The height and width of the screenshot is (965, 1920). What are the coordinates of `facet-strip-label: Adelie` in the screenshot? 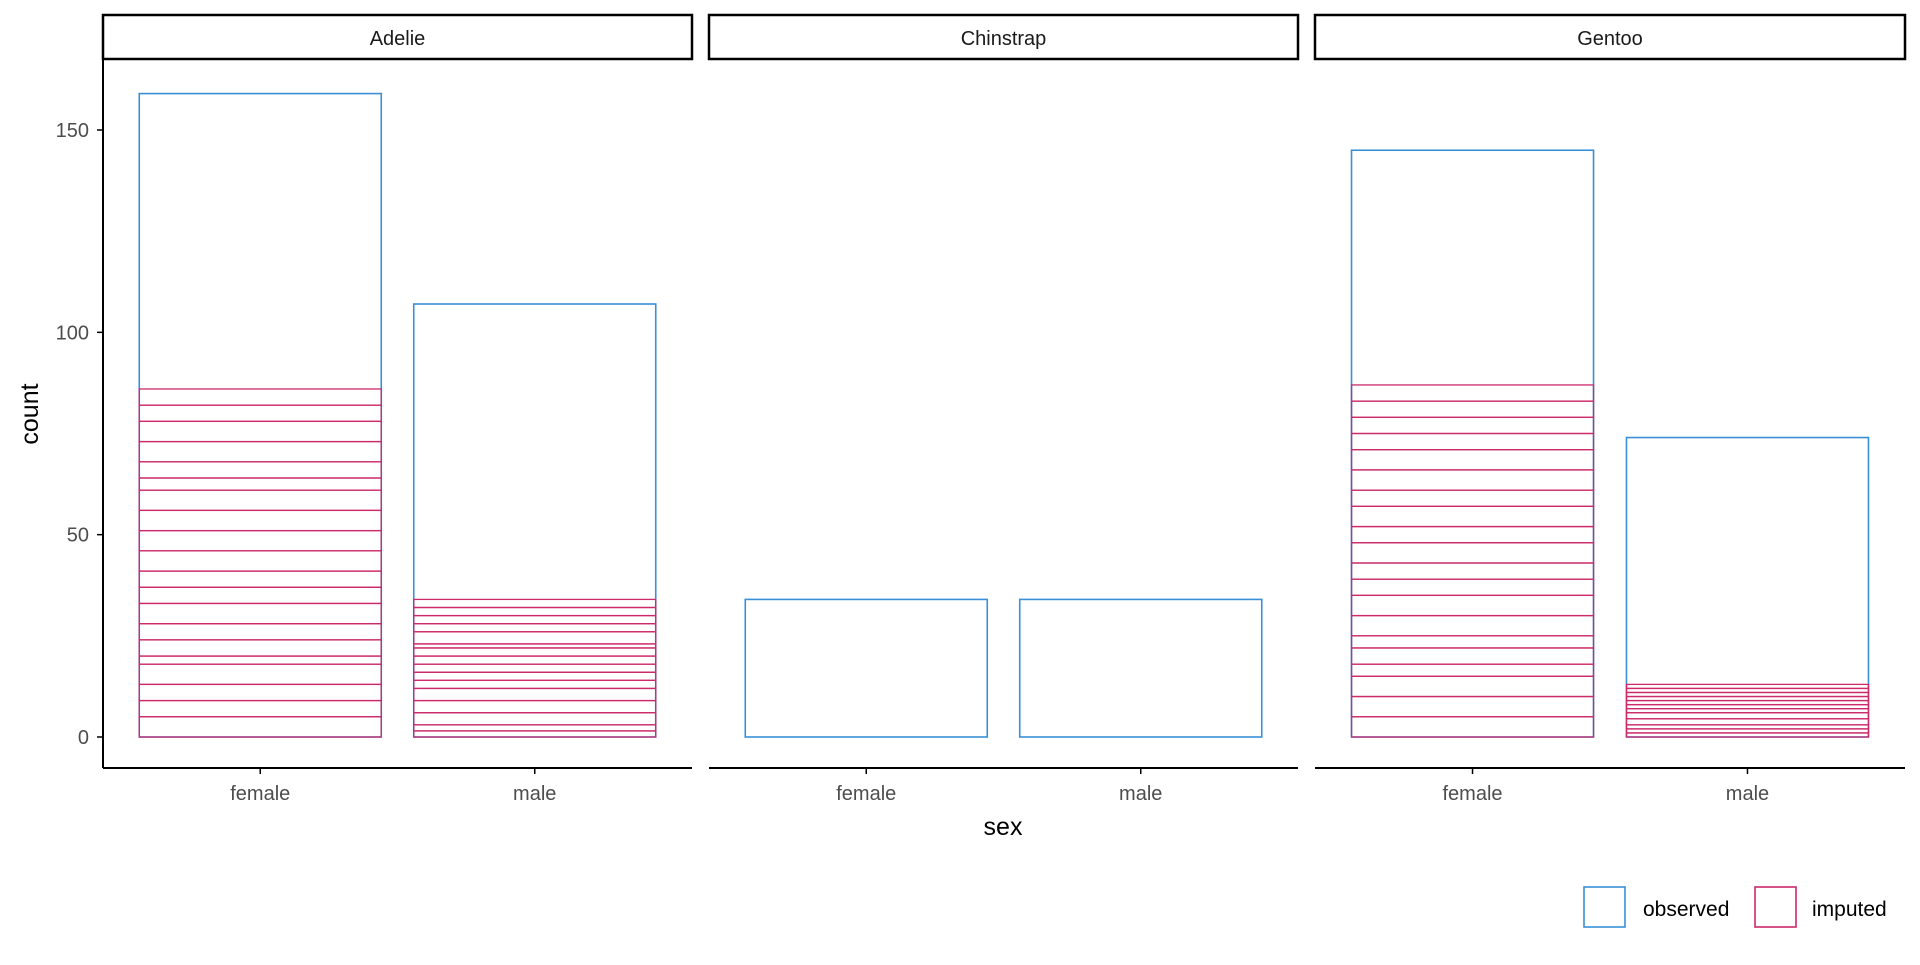 It's located at (398, 39).